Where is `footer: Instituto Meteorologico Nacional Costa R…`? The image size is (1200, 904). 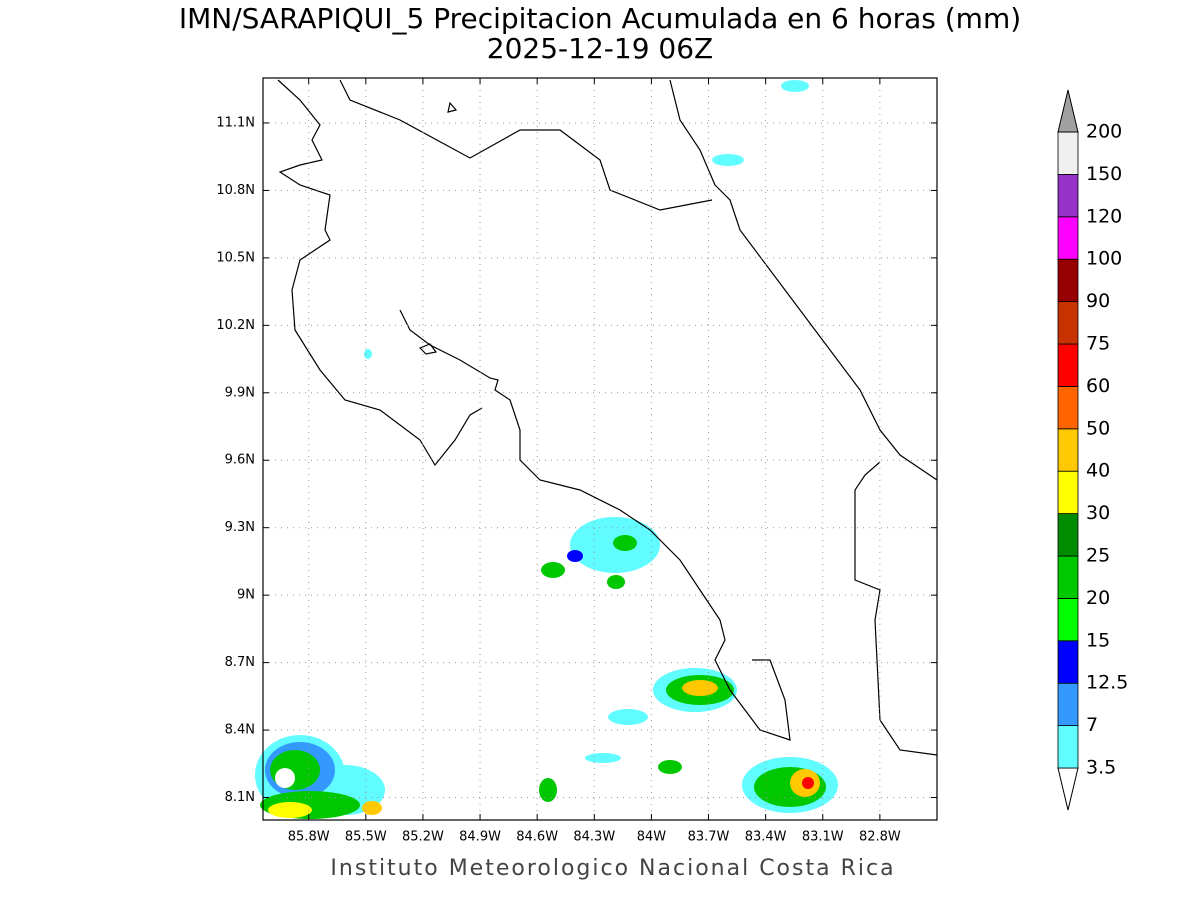 footer: Instituto Meteorologico Nacional Costa R… is located at coordinates (612, 868).